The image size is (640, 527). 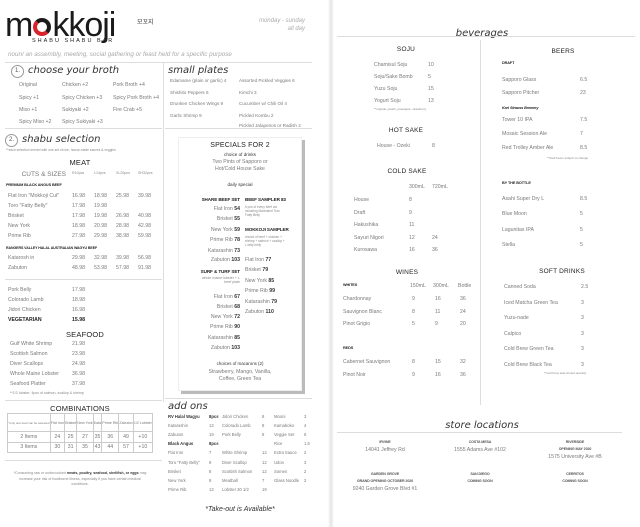 What do you see at coordinates (385, 442) in the screenshot?
I see `store-name: IRVINE` at bounding box center [385, 442].